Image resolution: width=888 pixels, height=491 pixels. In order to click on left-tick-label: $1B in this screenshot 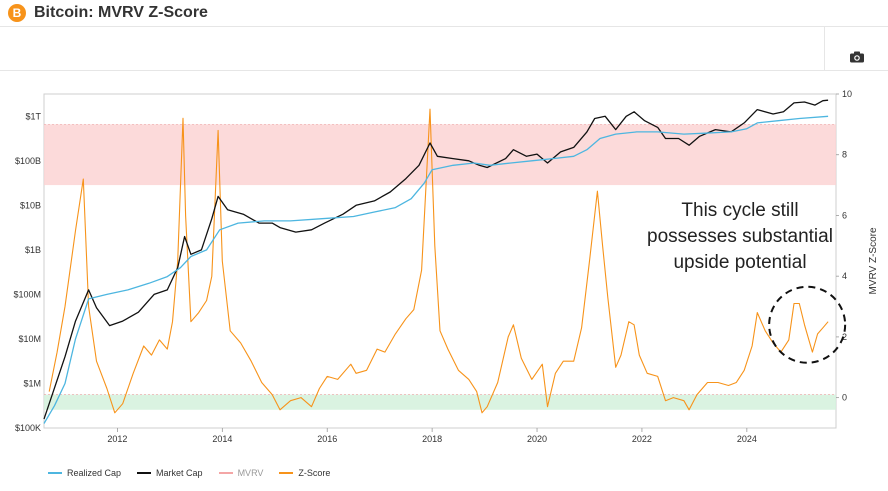, I will do `click(33, 250)`.